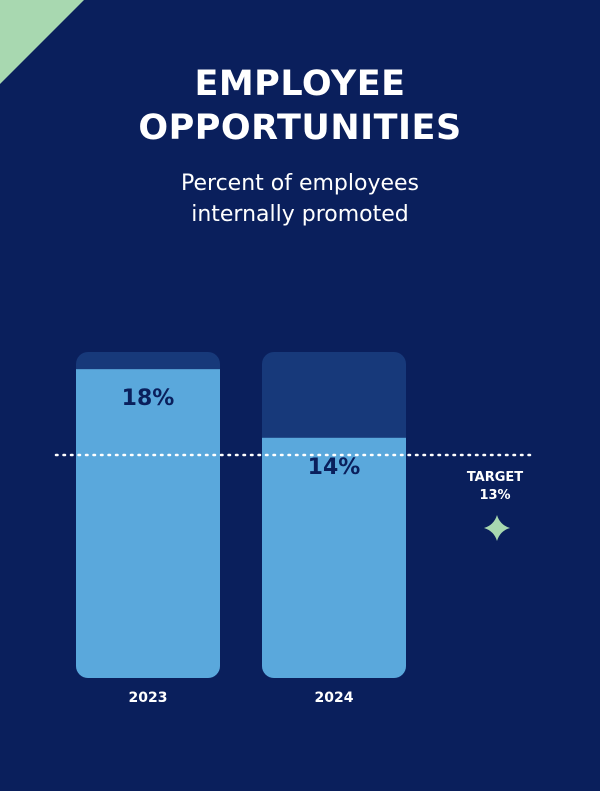 This screenshot has width=600, height=791. Describe the element at coordinates (495, 477) in the screenshot. I see `target-label: TARGET` at that location.